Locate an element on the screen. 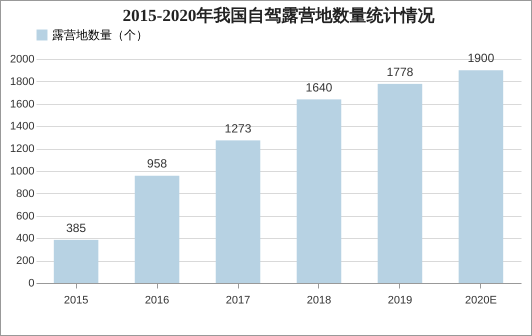 The image size is (532, 336). y-tick-label: 400 is located at coordinates (25, 238).